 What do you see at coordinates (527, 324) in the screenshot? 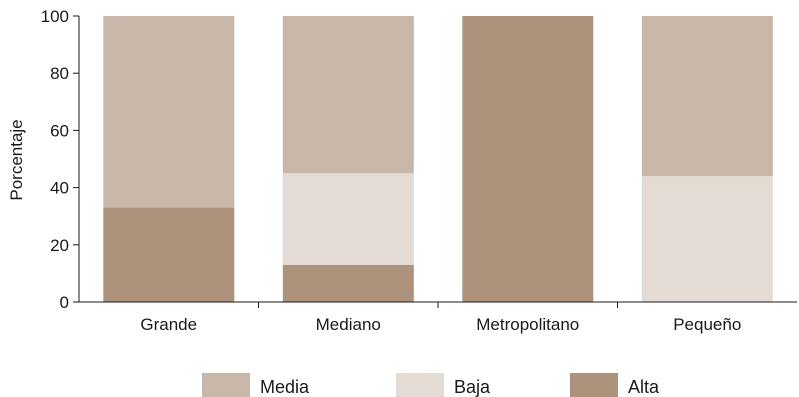
I see `x-tick-label: Metropolitano` at bounding box center [527, 324].